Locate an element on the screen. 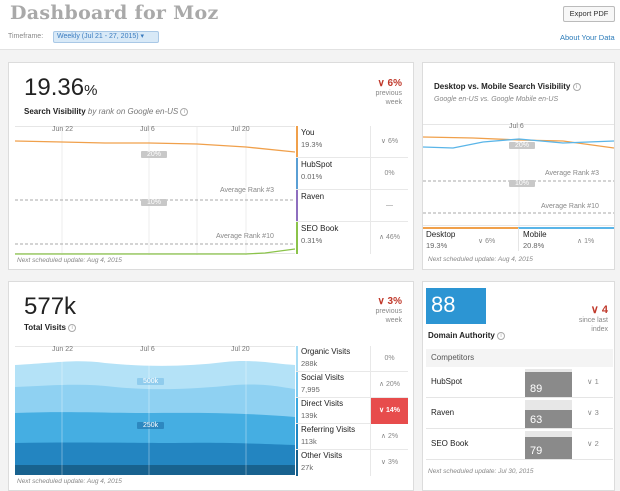 Image resolution: width=620 pixels, height=491 pixels. competitor-name: Raven is located at coordinates (443, 412).